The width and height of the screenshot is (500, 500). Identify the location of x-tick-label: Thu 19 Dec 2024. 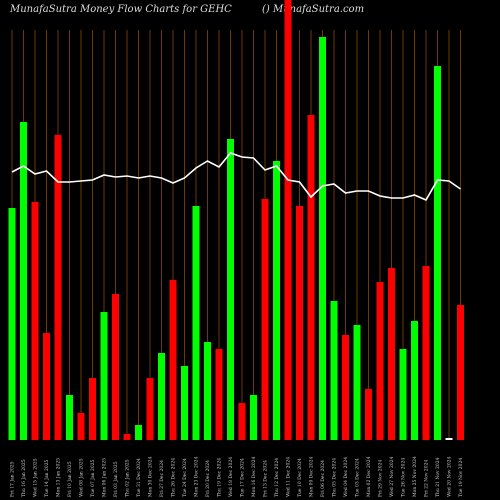
(220, 477).